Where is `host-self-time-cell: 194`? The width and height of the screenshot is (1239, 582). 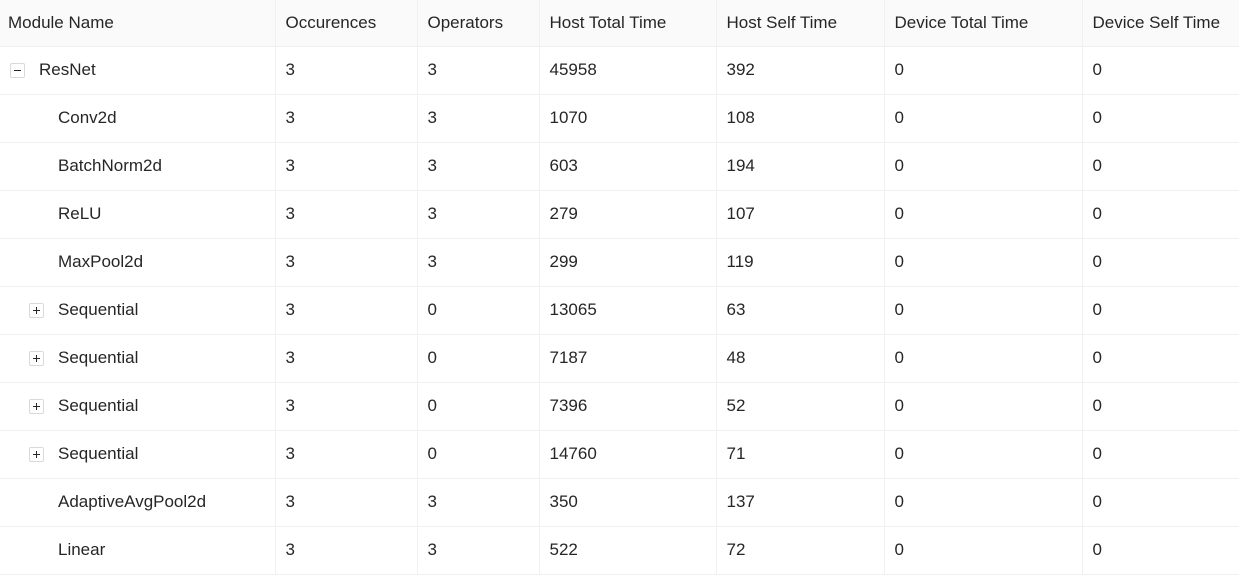
host-self-time-cell: 194 is located at coordinates (800, 166).